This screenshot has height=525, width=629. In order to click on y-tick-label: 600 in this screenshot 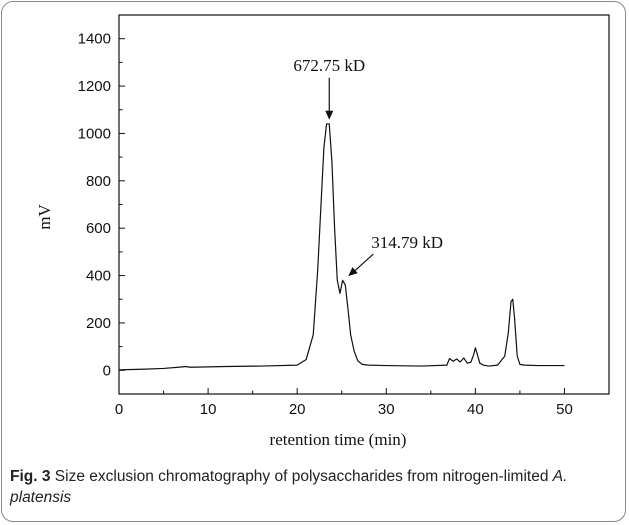, I will do `click(98, 228)`.